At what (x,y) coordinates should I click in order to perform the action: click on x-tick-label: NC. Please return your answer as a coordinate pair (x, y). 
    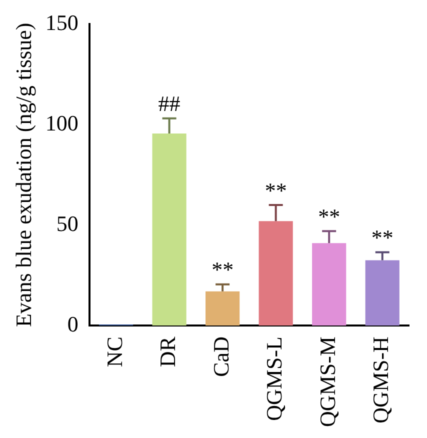
    Looking at the image, I should click on (114, 352).